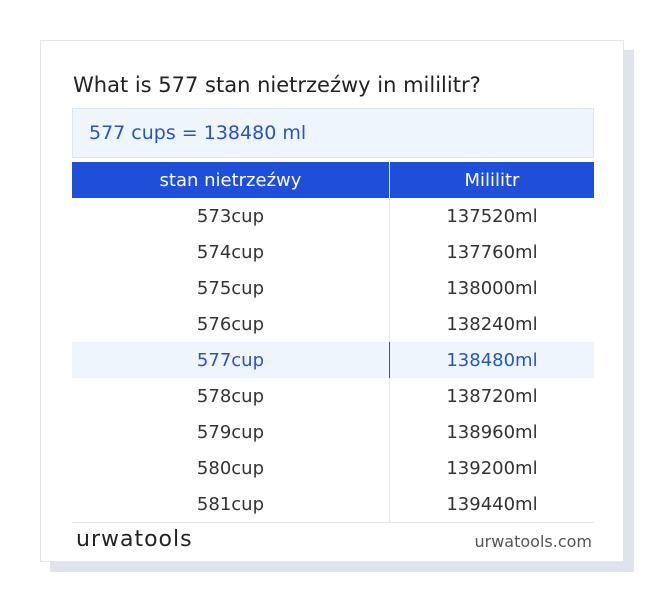  What do you see at coordinates (533, 541) in the screenshot?
I see `site-link: urwatools.com` at bounding box center [533, 541].